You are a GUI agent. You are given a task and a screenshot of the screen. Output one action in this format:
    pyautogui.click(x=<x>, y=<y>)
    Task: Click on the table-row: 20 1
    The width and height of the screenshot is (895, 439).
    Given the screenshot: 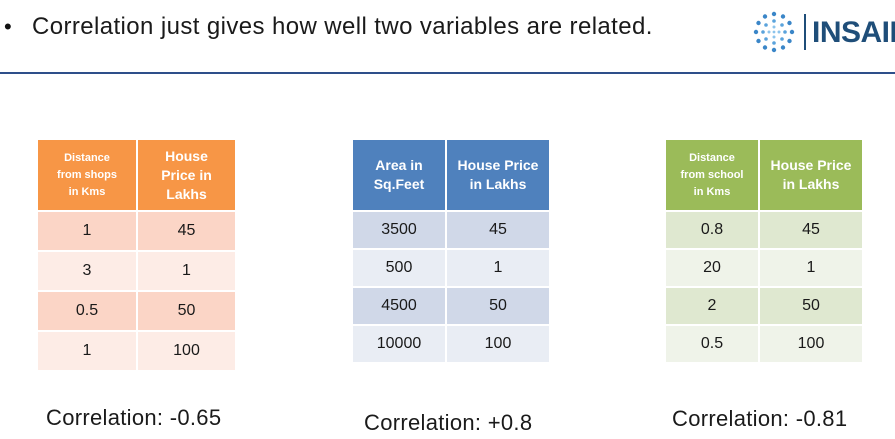 What is the action you would take?
    pyautogui.click(x=765, y=269)
    